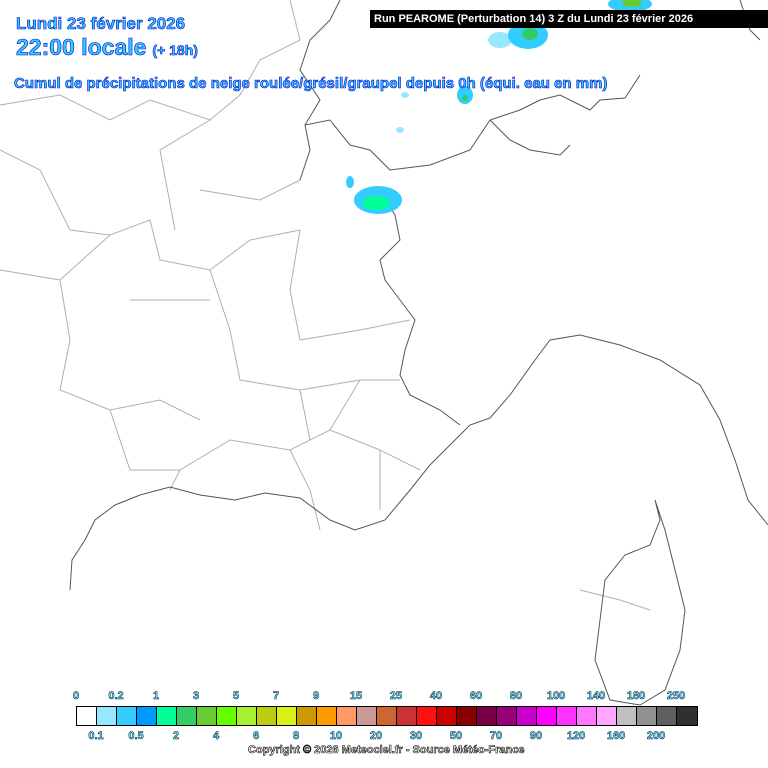  Describe the element at coordinates (376, 736) in the screenshot. I see `legend-label: 20` at that location.